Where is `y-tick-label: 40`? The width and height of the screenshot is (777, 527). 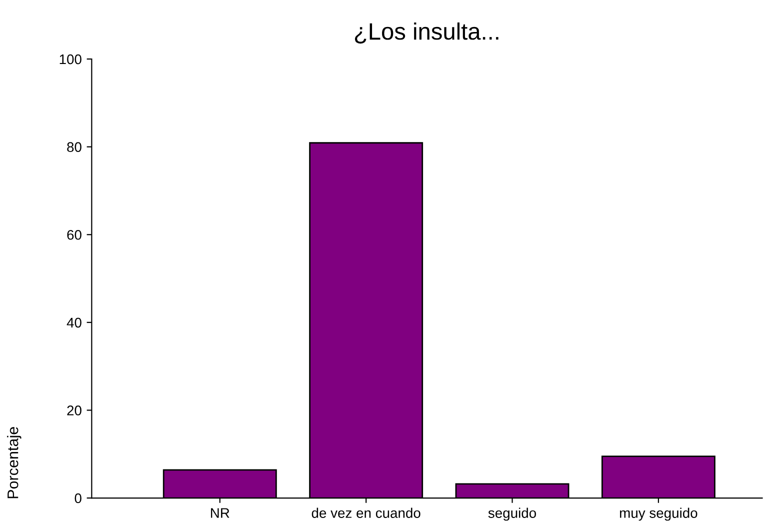 y-tick-label: 40 is located at coordinates (74, 323).